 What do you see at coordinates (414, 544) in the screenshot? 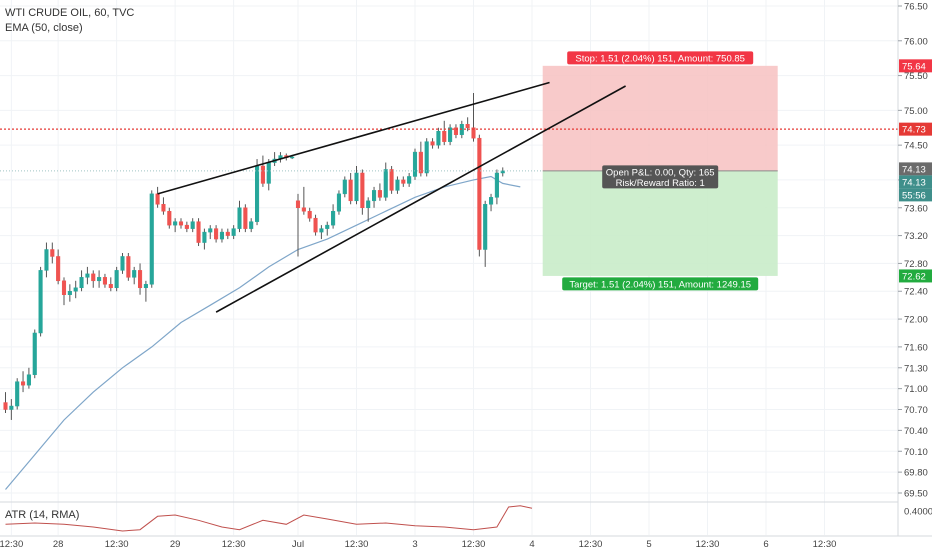
I see `time-tick-label: 3` at bounding box center [414, 544].